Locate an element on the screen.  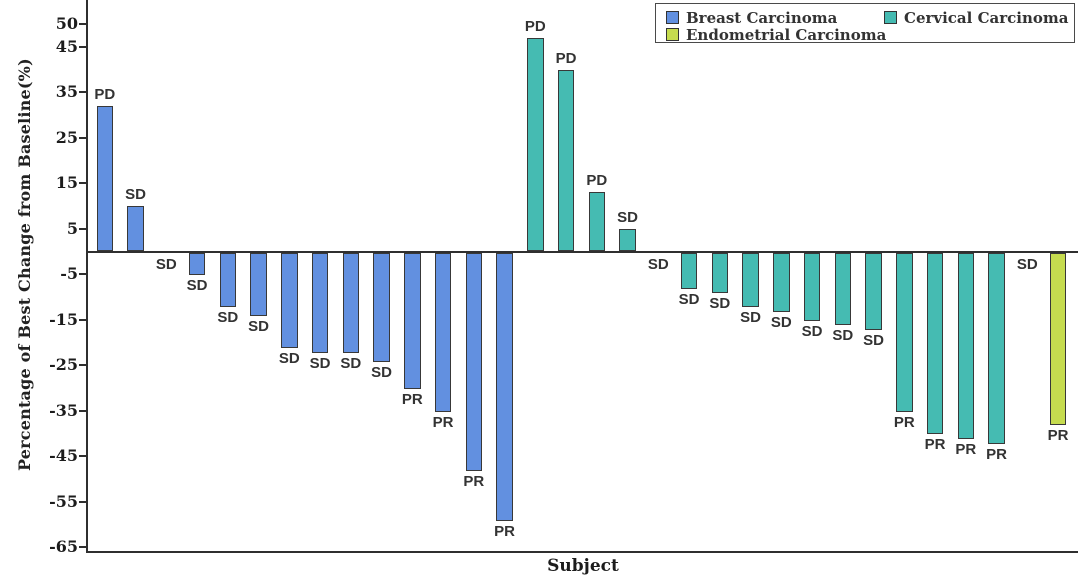
bar-breast-pd is located at coordinates (104, 178).